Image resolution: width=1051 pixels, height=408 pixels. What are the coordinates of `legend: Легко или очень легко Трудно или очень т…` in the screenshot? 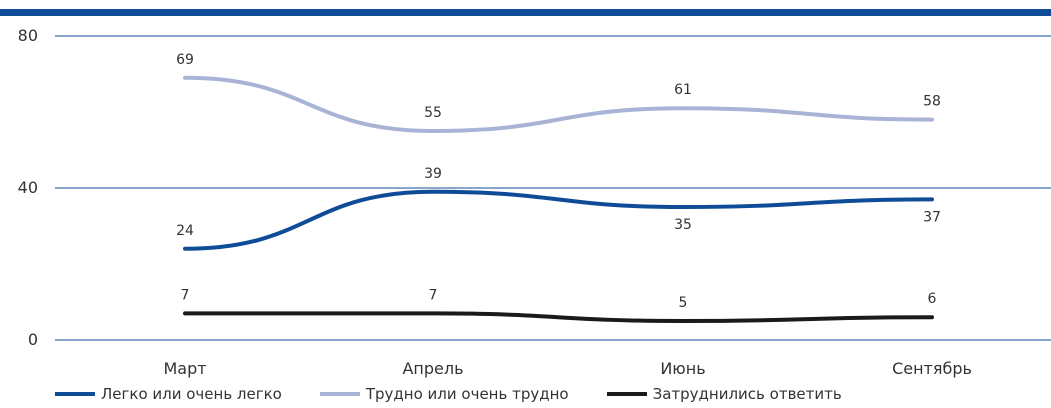 It's located at (467, 394).